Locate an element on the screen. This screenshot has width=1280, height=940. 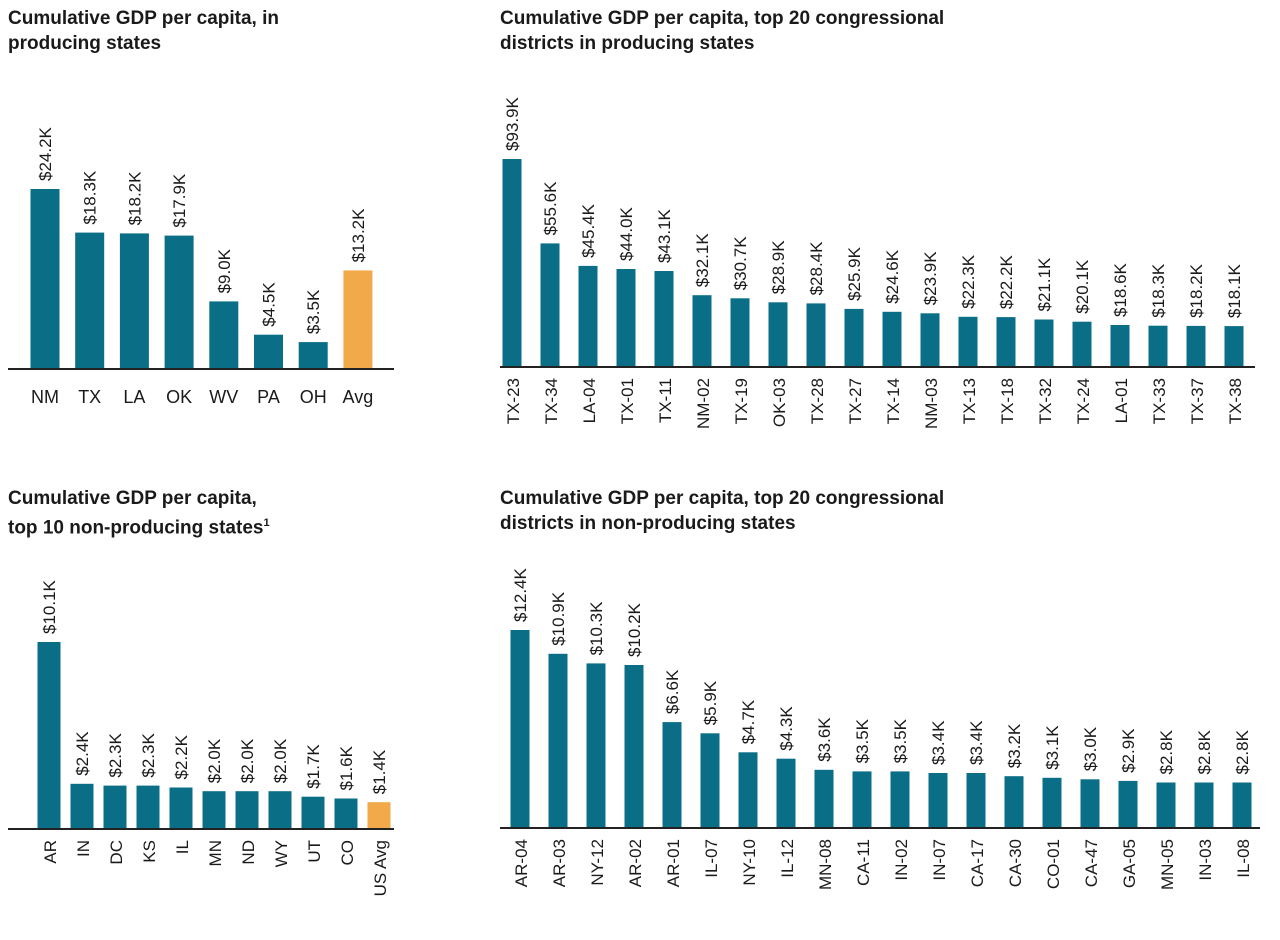
value-label: $22.3K is located at coordinates (968, 281).